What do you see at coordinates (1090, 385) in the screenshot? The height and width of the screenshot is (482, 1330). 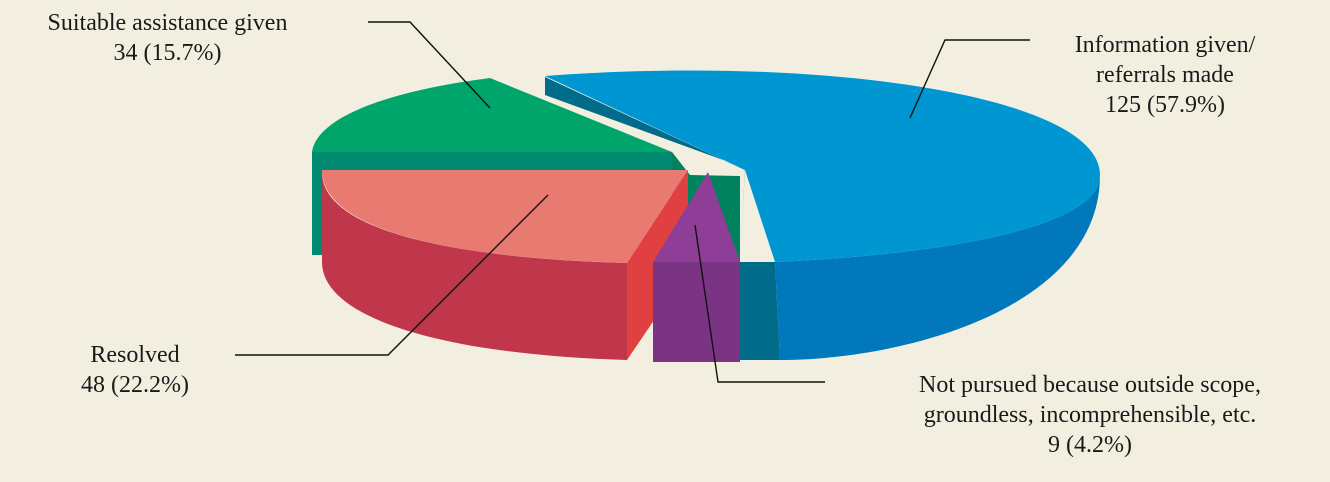 I see `label-notpursued-name-1: Not pursued because outside scope,` at bounding box center [1090, 385].